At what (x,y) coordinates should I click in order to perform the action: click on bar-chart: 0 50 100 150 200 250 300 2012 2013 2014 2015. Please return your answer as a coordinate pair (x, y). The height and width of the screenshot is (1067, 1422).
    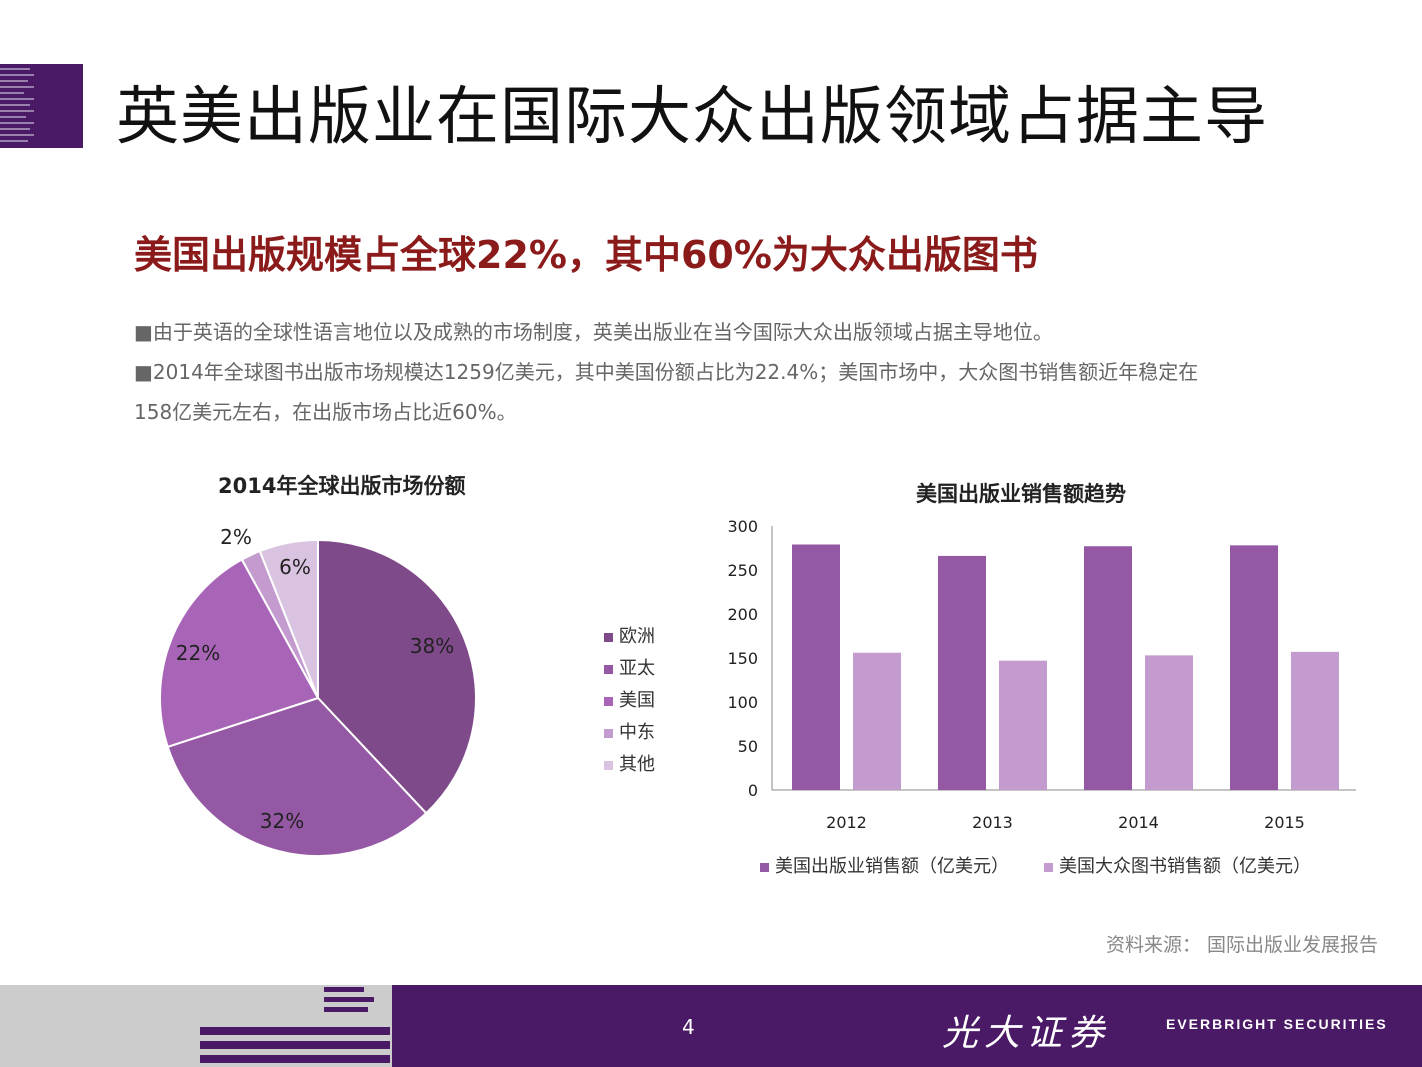
    Looking at the image, I should click on (1041, 674).